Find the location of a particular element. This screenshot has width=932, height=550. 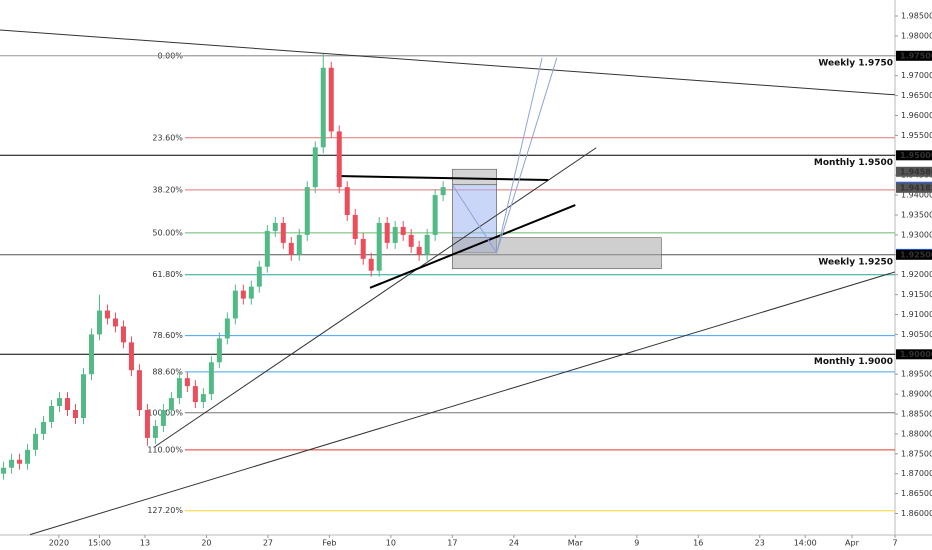

price-tag-label: 1.94183 is located at coordinates (916, 187).